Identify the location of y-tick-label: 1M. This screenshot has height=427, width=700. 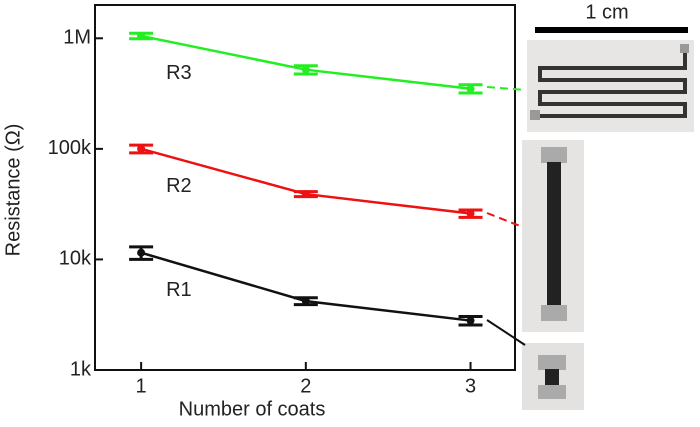
(77, 38).